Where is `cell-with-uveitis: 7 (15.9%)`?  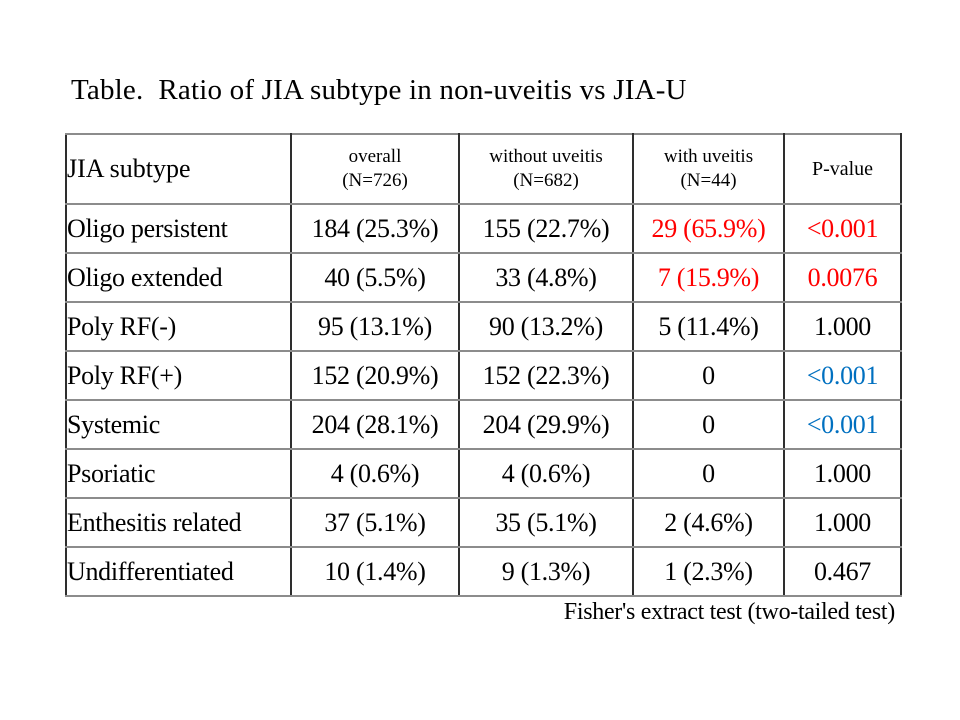 cell-with-uveitis: 7 (15.9%) is located at coordinates (708, 277).